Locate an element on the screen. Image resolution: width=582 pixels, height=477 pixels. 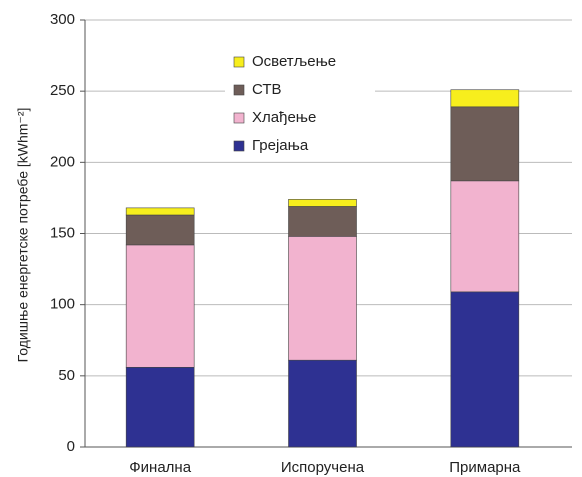
y-tick-label: 200 is located at coordinates (62, 161).